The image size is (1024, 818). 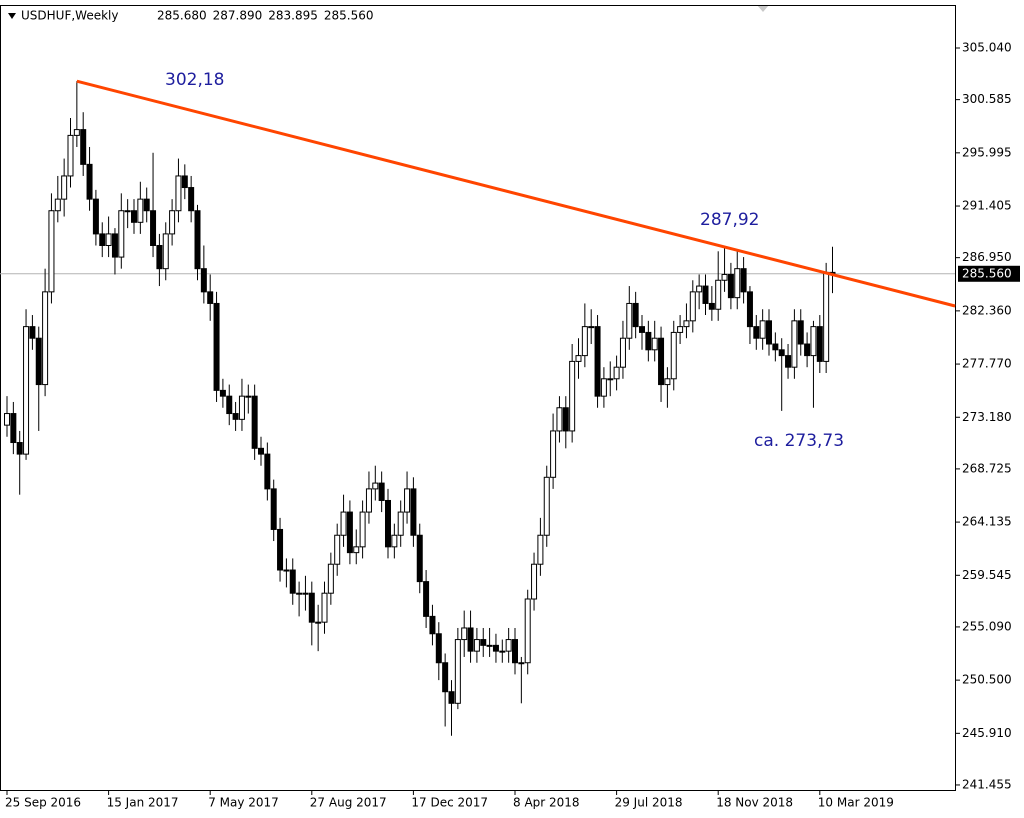 I want to click on x-tick-label: 10 Mar 2019, so click(x=856, y=803).